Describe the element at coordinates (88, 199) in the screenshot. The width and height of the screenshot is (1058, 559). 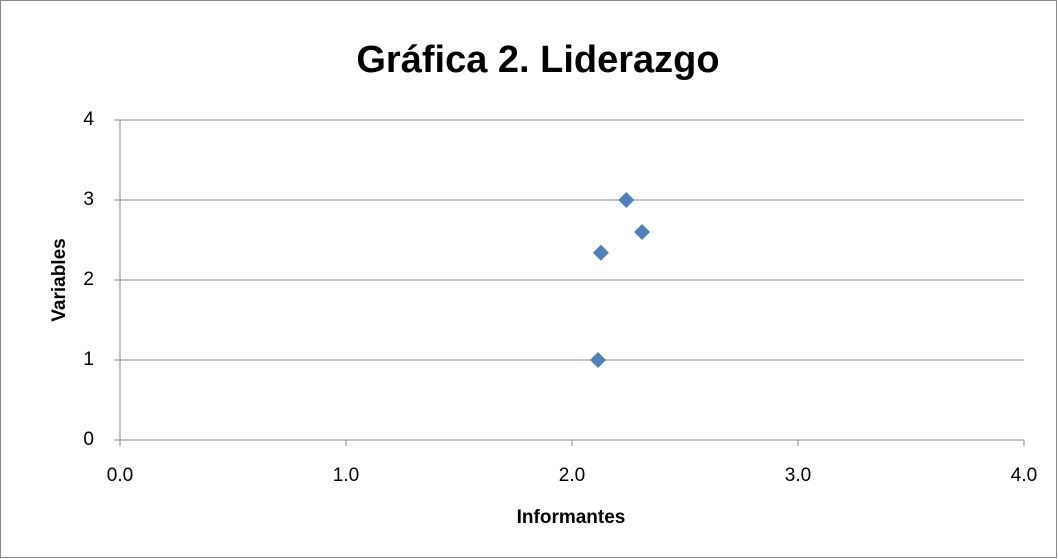
I see `y-tick-label: 3` at that location.